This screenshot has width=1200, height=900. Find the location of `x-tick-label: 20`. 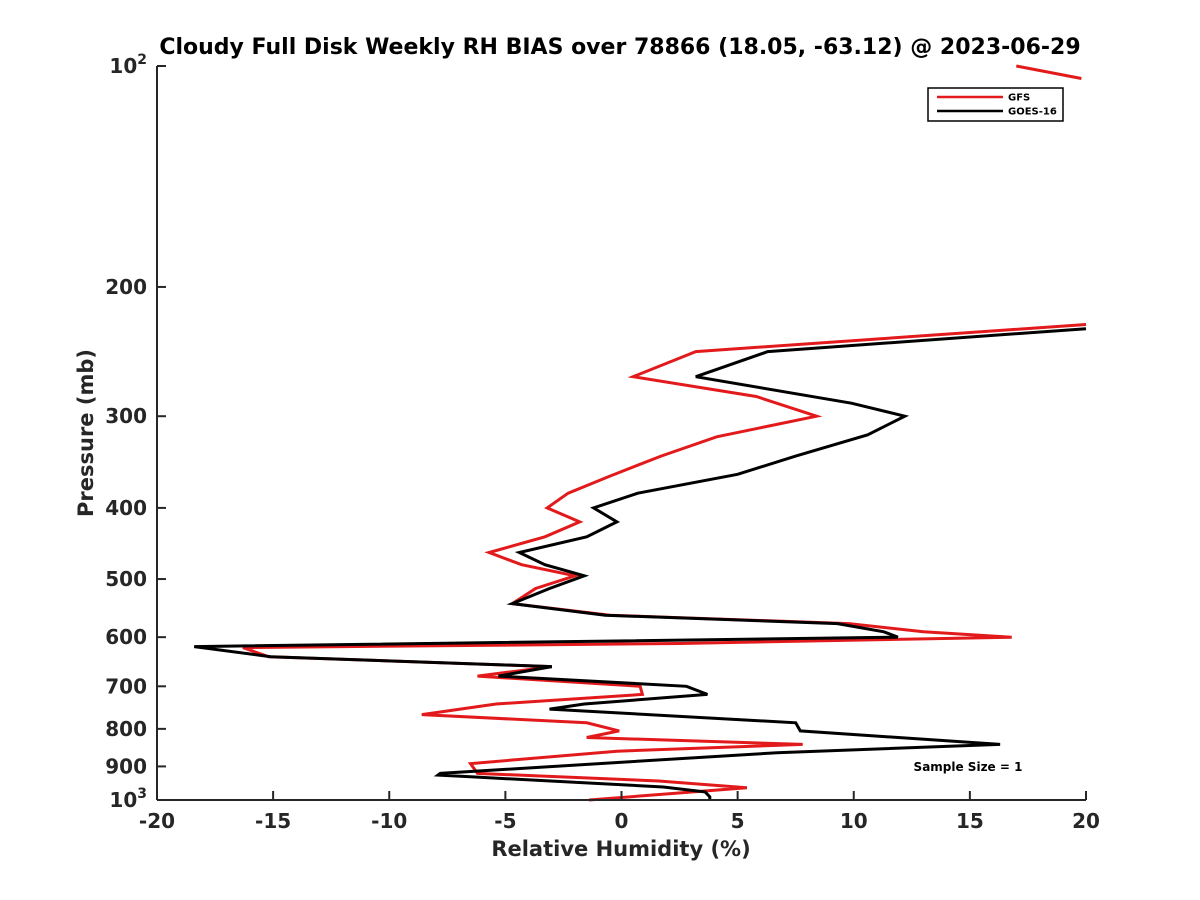

x-tick-label: 20 is located at coordinates (1086, 821).